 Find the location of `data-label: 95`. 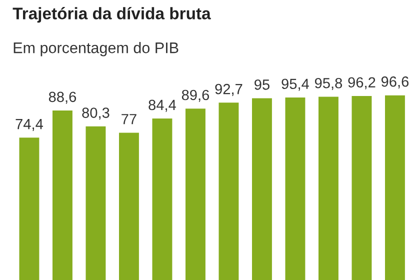

data-label: 95 is located at coordinates (262, 84).